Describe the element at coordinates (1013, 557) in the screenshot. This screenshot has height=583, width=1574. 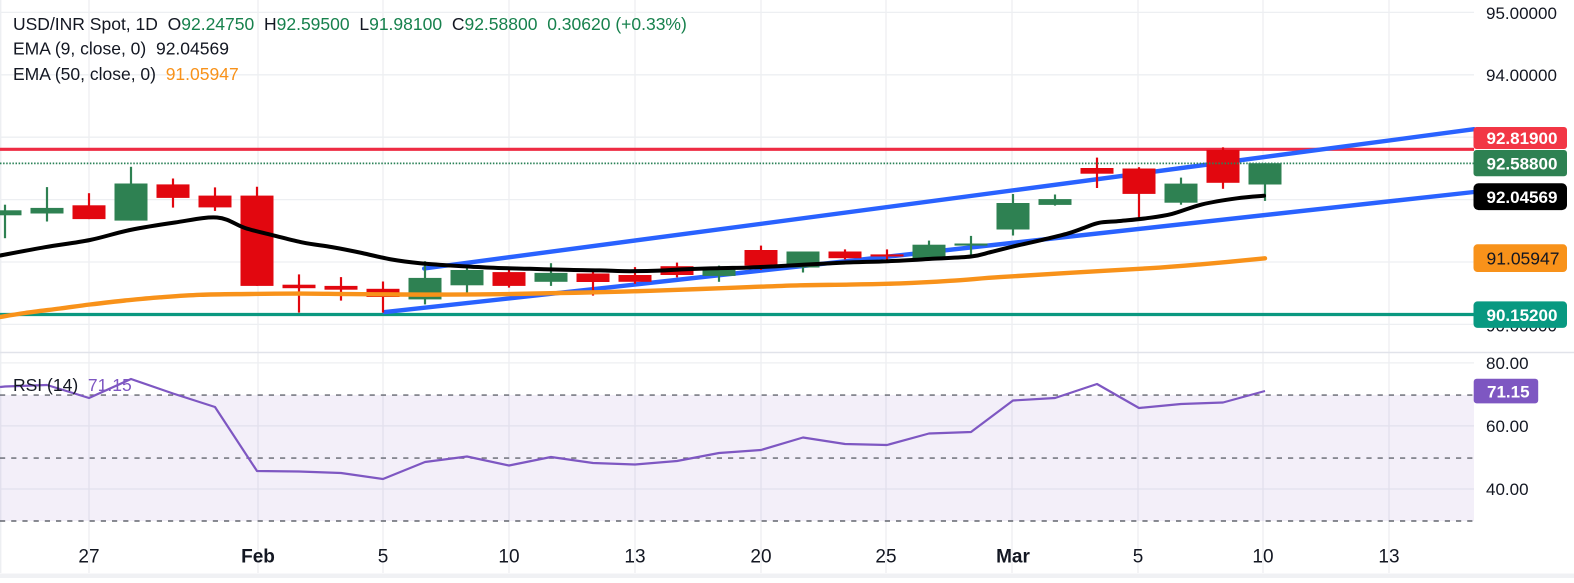
I see `svg-text: Mar` at that location.